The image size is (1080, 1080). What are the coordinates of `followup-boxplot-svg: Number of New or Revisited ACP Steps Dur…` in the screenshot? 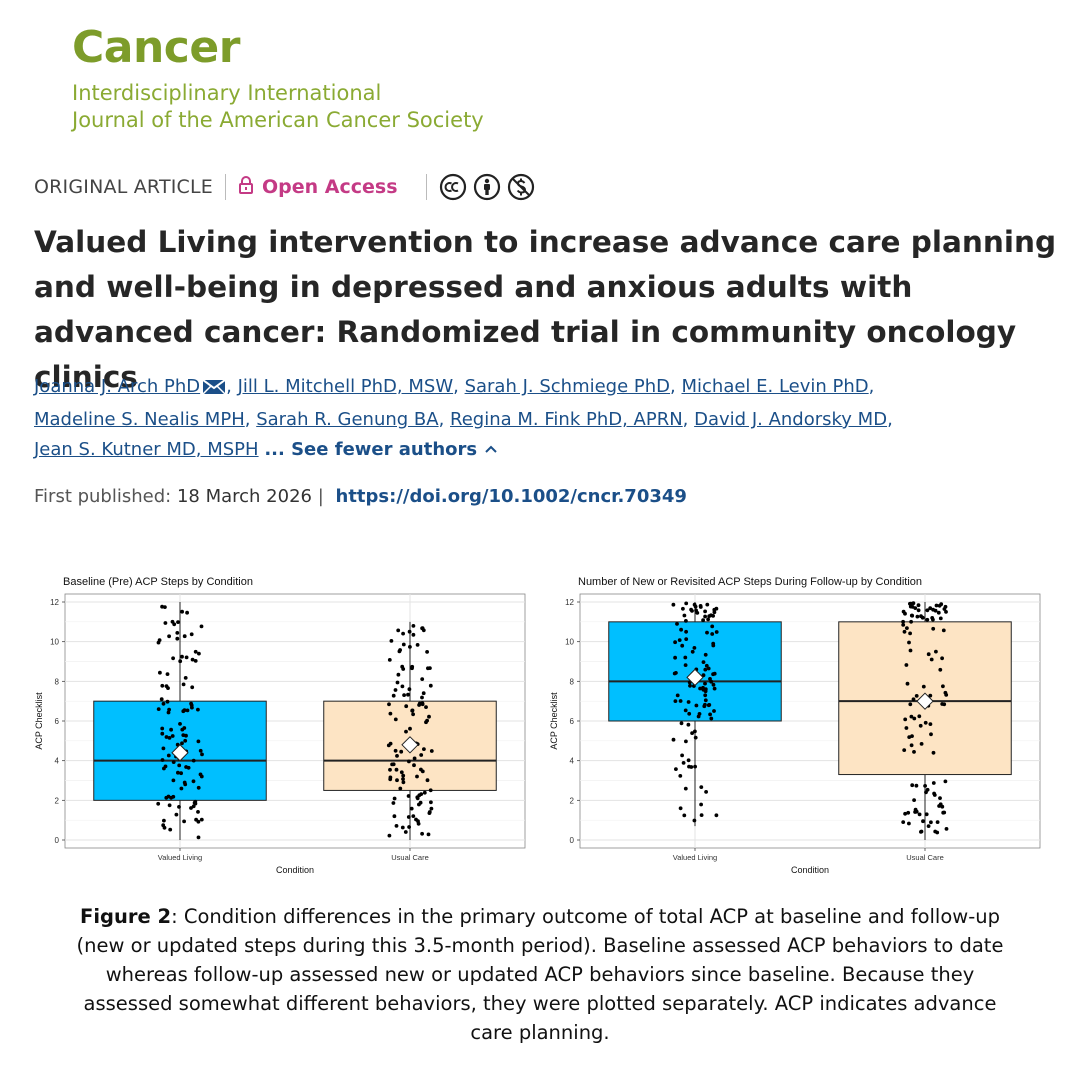 It's located at (795, 725).